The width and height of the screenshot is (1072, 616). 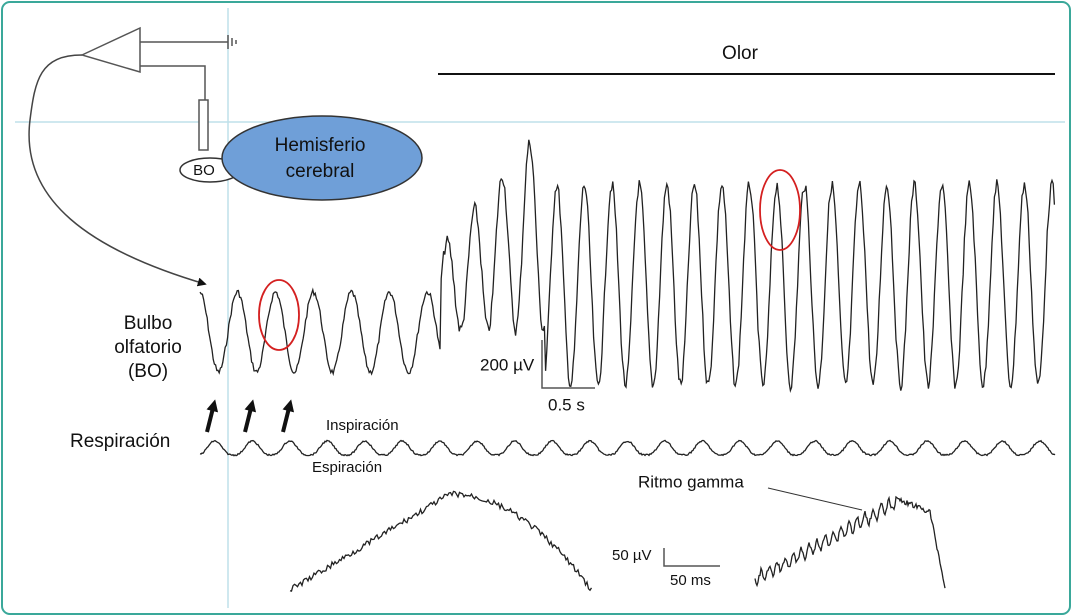 What do you see at coordinates (148, 347) in the screenshot?
I see `trace-label: olfatorio` at bounding box center [148, 347].